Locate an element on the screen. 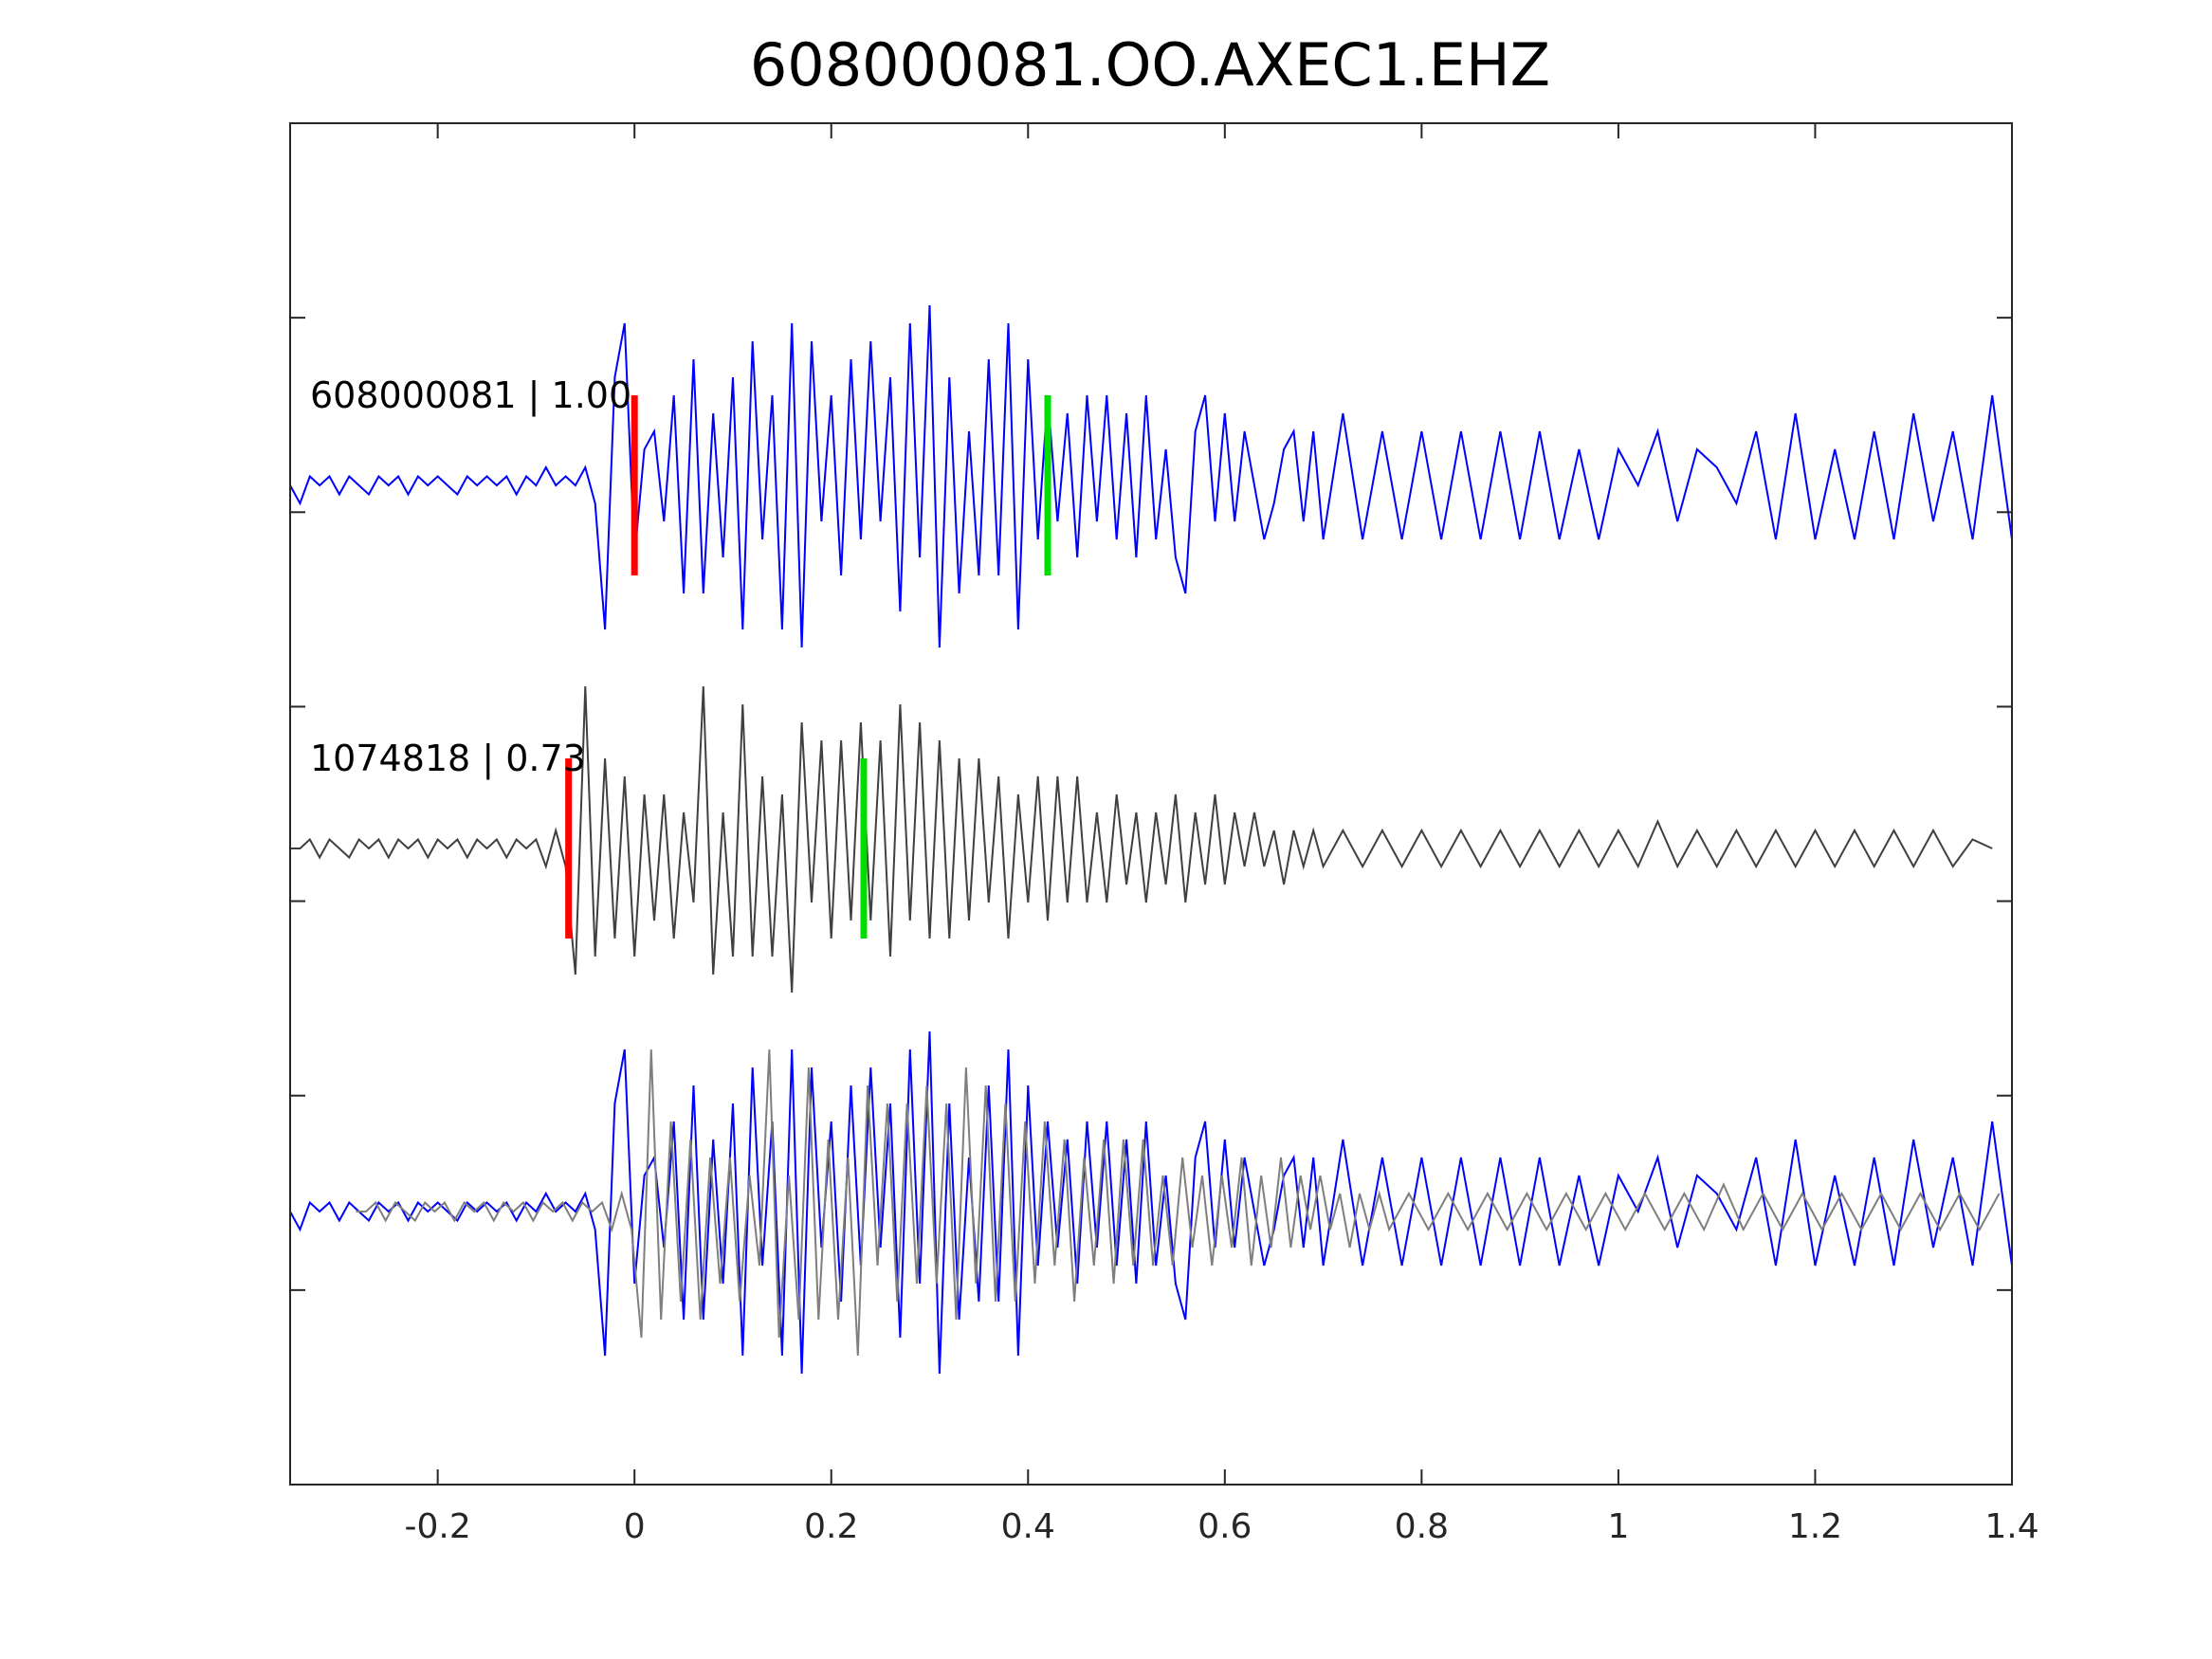  trace-labels: 608000081 | 1.00 1074818 | 0.73 is located at coordinates (470, 577).